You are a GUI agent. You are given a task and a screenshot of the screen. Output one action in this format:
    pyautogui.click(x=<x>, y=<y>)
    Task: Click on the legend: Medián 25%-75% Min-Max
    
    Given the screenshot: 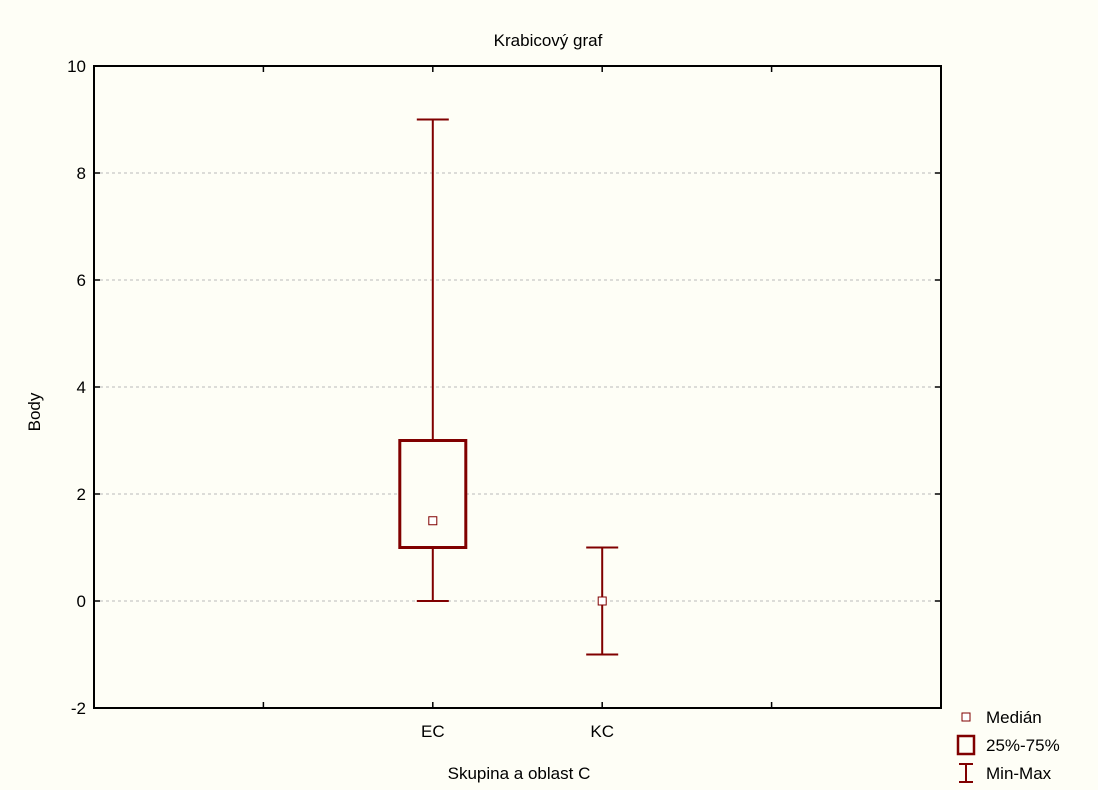 What is the action you would take?
    pyautogui.click(x=1008, y=745)
    